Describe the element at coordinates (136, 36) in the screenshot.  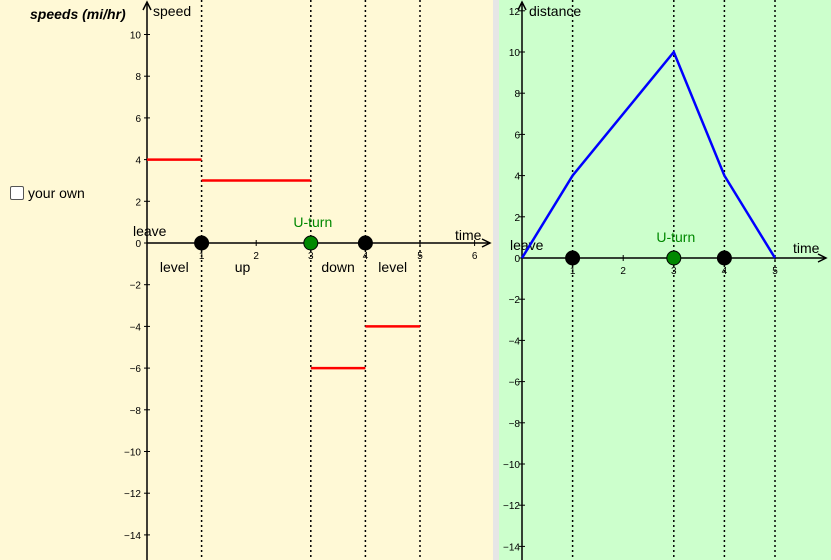
I see `speed-y-tick-label: 10` at that location.